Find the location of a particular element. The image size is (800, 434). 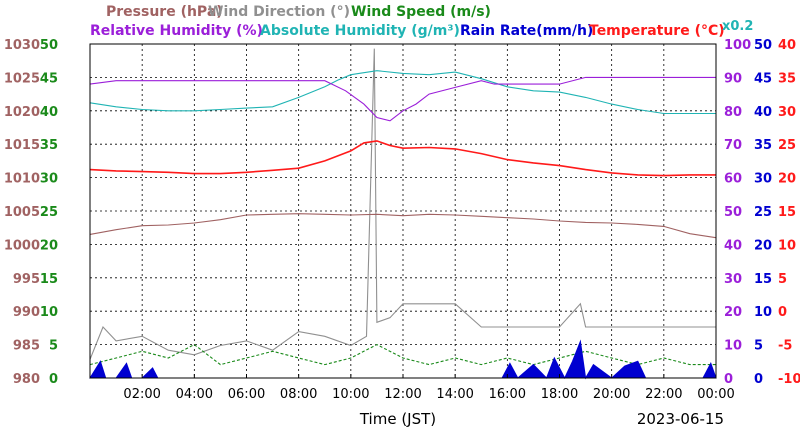

rh-tick: 40 is located at coordinates (733, 245).